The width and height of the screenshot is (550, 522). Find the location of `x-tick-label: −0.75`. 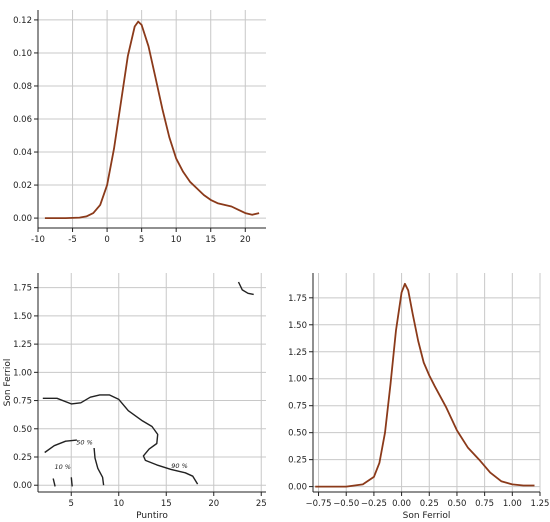

x-tick-label: −0.75 is located at coordinates (319, 504).